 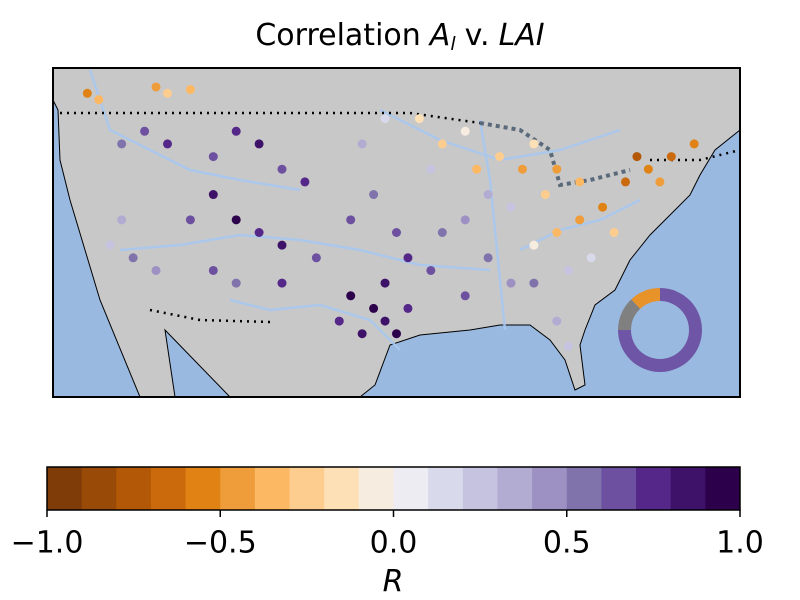 I want to click on title-prefix: Correlation, so click(x=337, y=35).